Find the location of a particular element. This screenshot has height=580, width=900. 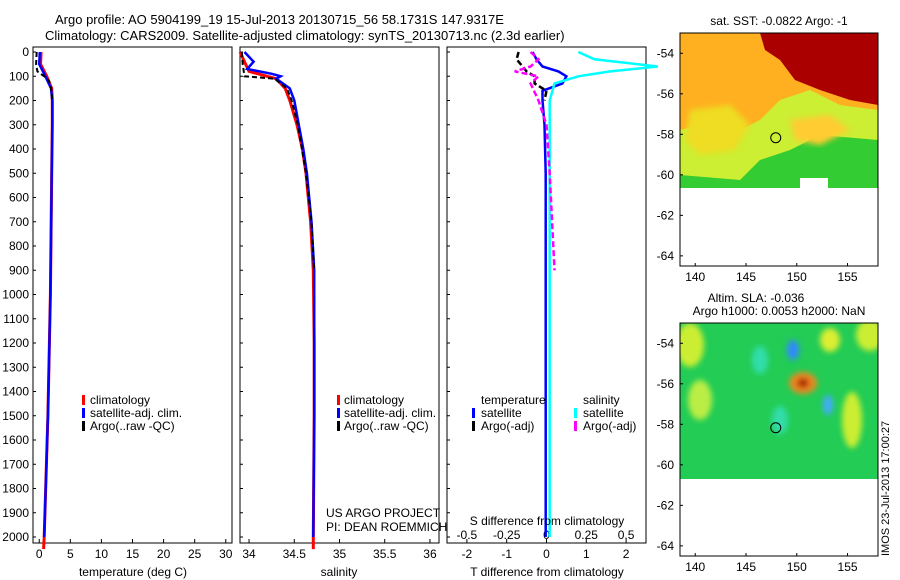

sst-axis-ticks: -54 -56 -58 -60 -62 -64 140 145 150 155 is located at coordinates (757, 165).